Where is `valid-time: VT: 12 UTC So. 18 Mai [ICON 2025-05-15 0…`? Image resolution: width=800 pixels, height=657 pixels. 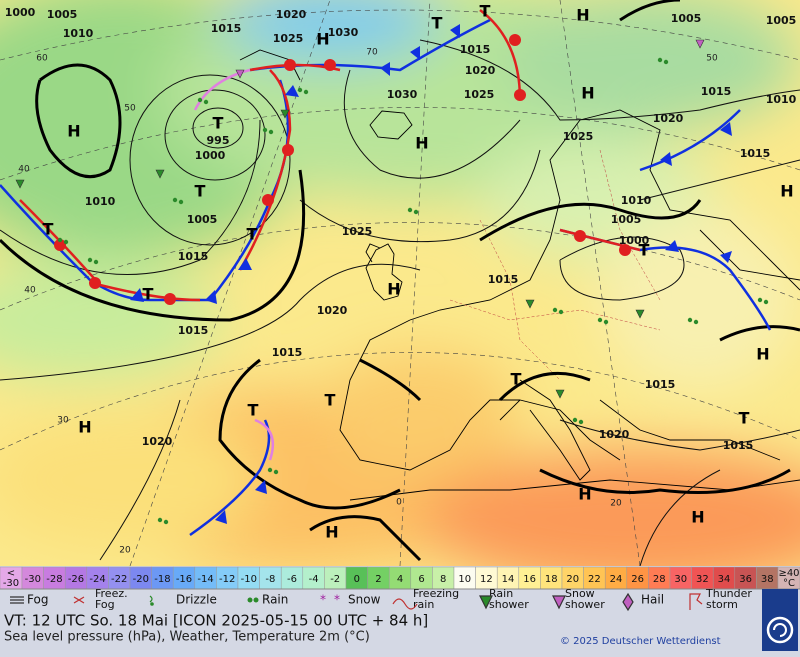
valid-time: VT: 12 UTC So. 18 Mai [ICON 2025-05-15 0… is located at coordinates (216, 621).